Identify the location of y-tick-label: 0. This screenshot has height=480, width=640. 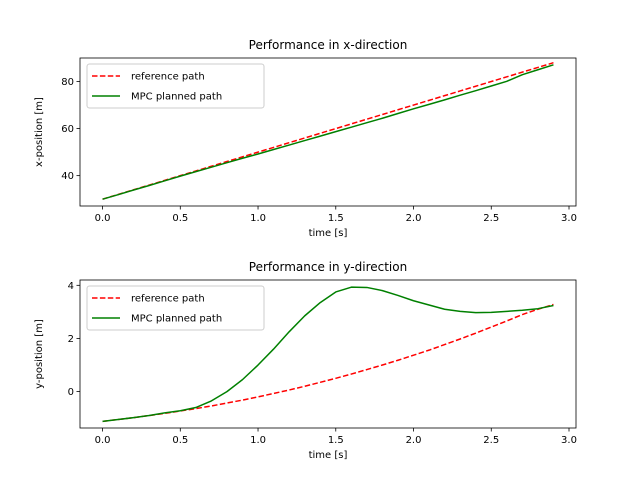
(71, 392).